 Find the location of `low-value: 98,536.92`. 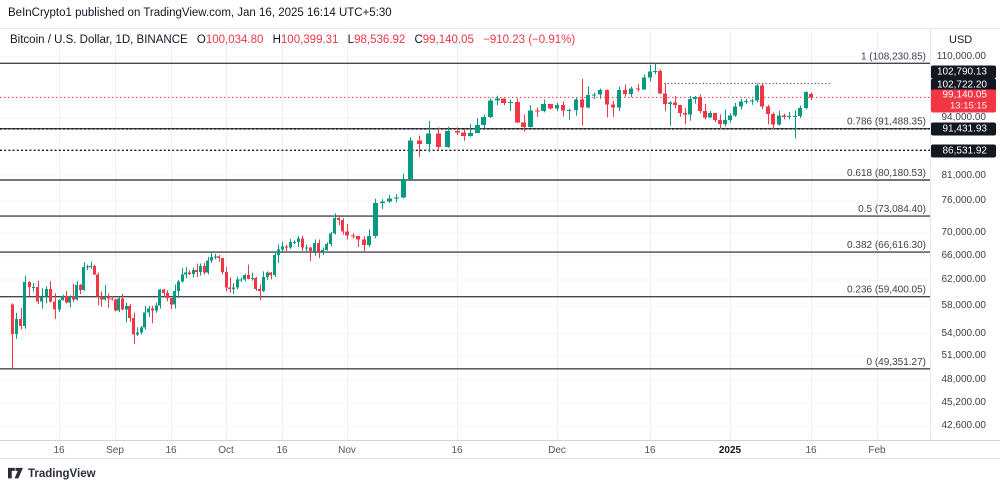

low-value: 98,536.92 is located at coordinates (380, 40).